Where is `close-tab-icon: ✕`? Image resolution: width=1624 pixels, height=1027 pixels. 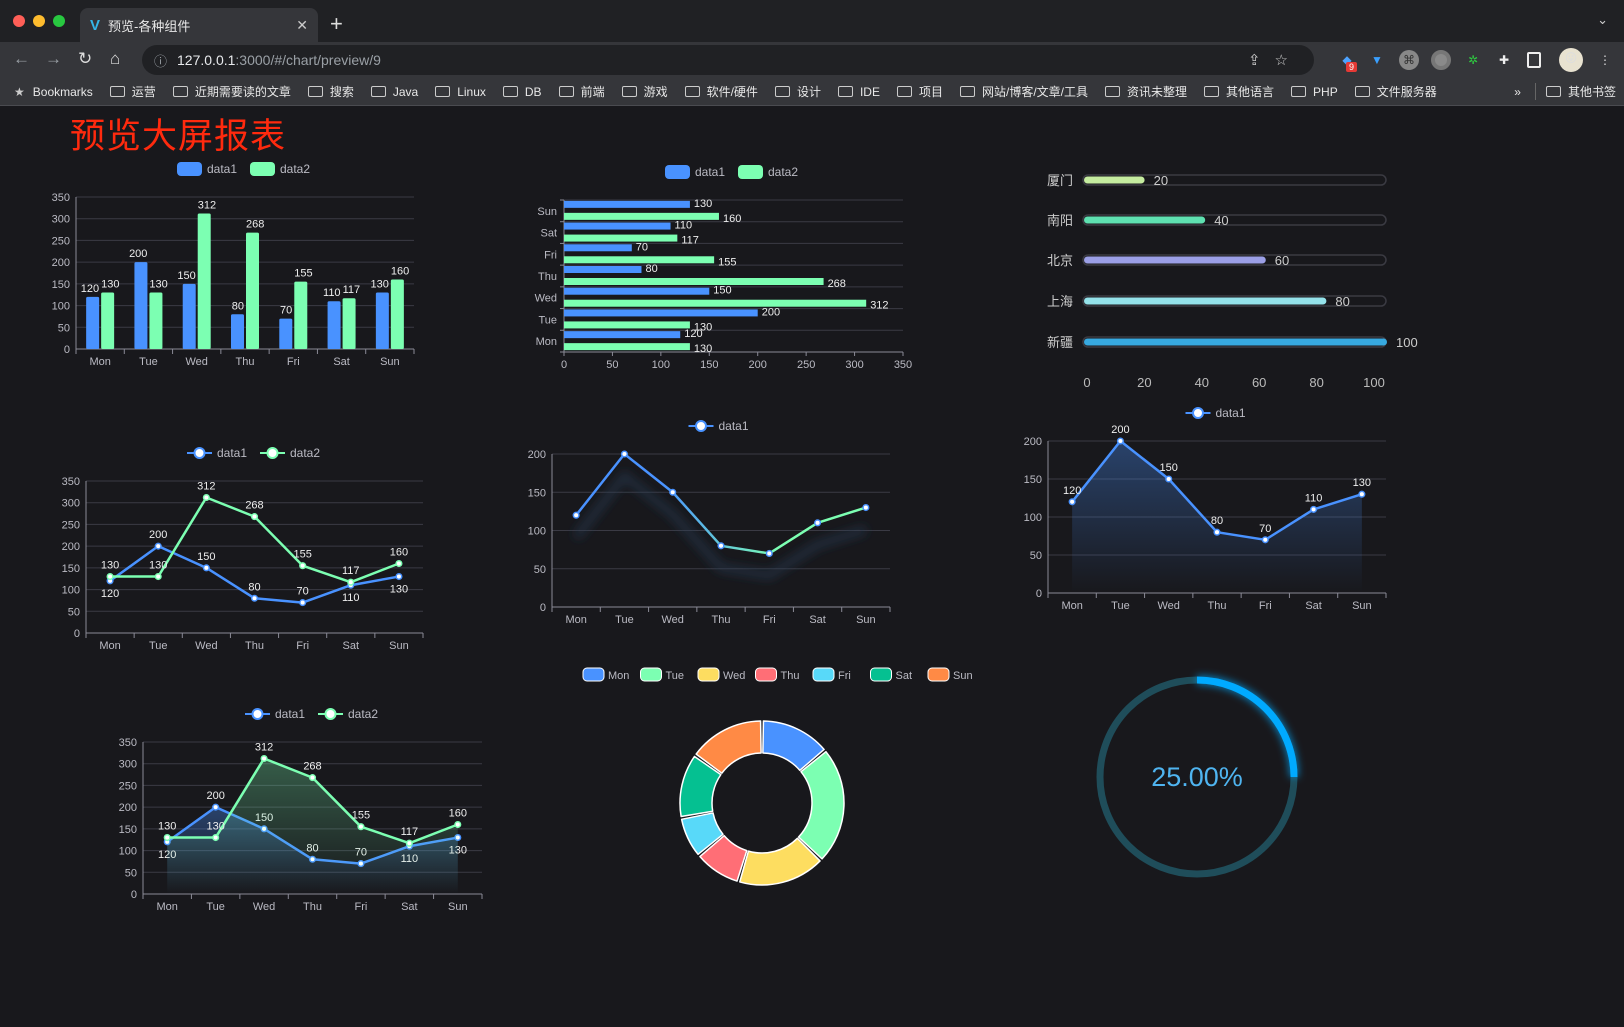 close-tab-icon: ✕ is located at coordinates (302, 24).